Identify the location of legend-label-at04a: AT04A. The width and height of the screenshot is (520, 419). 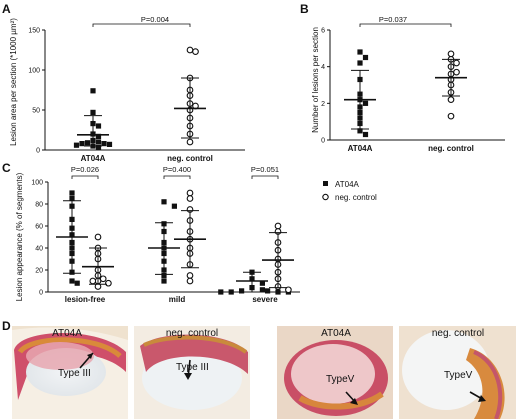
(347, 184).